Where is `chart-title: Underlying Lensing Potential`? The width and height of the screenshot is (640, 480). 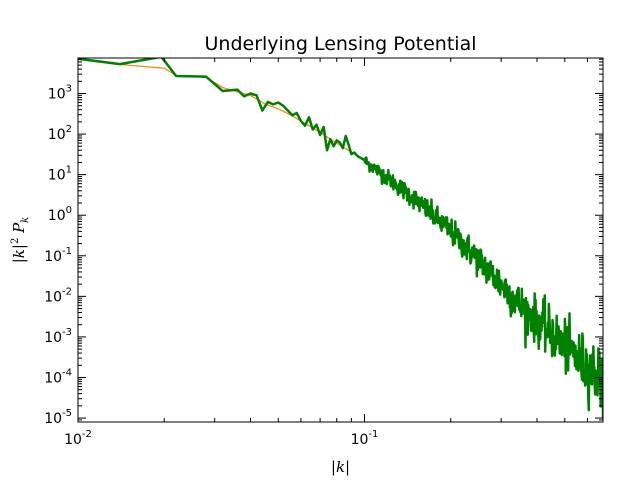
chart-title: Underlying Lensing Potential is located at coordinates (341, 44).